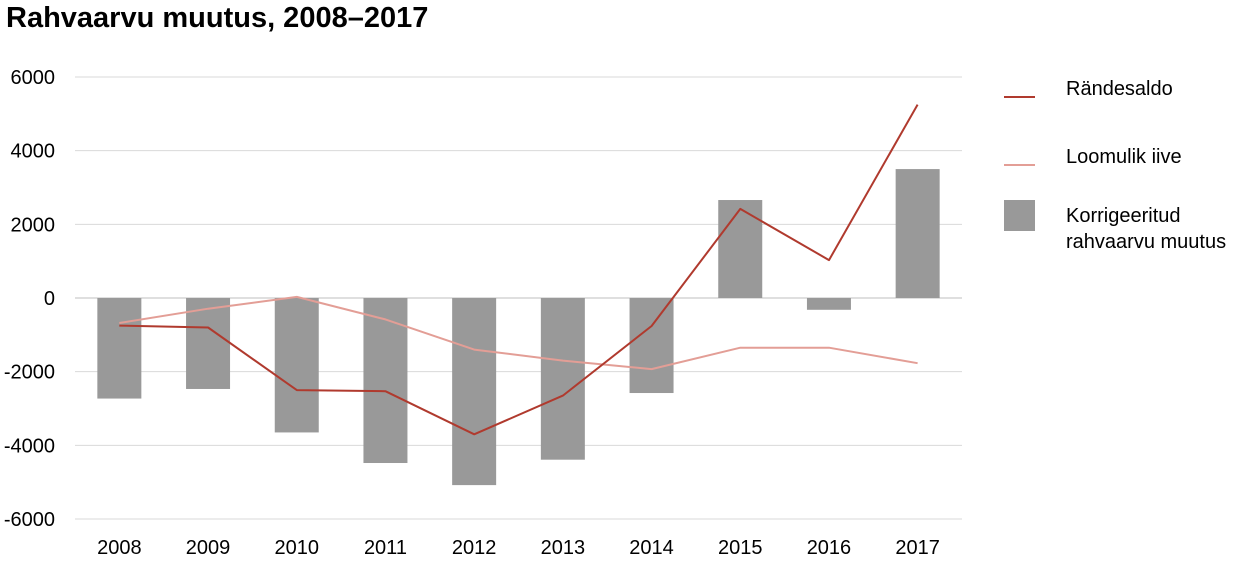 The image size is (1242, 561). What do you see at coordinates (119, 548) in the screenshot?
I see `x-tick-label: 2008` at bounding box center [119, 548].